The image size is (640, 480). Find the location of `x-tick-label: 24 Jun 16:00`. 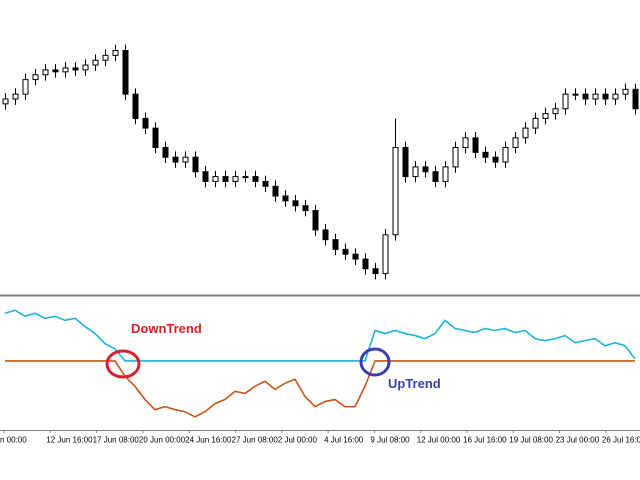

x-tick-label: 24 Jun 16:00 is located at coordinates (208, 440).